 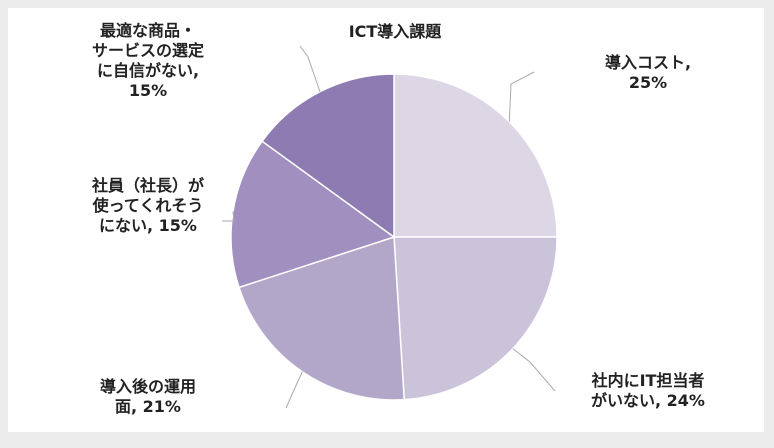 What do you see at coordinates (148, 50) in the screenshot?
I see `slice-label-line: サービスの選定` at bounding box center [148, 50].